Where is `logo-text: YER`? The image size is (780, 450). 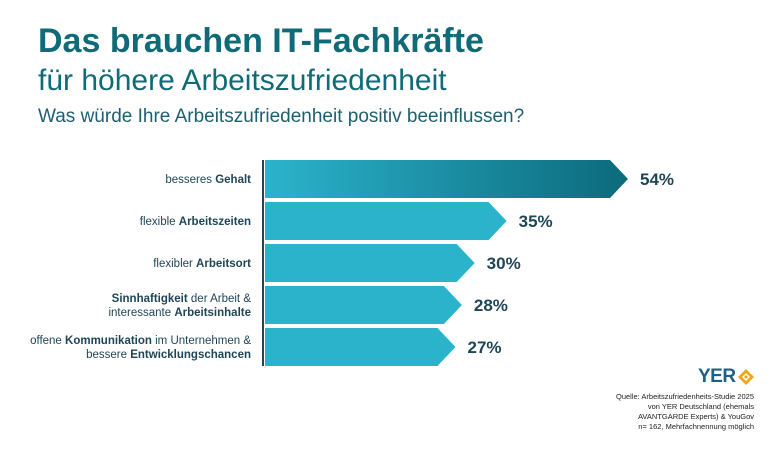
logo-text: YER is located at coordinates (717, 376).